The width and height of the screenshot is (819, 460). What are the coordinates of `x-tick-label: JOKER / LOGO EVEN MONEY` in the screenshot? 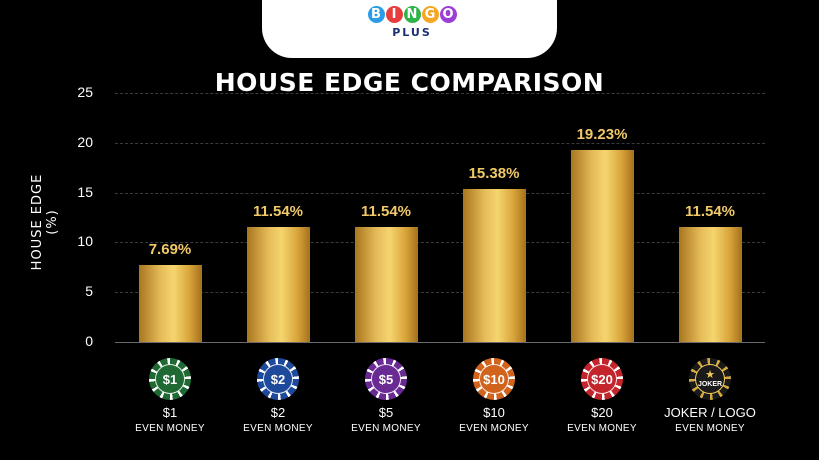 It's located at (710, 419).